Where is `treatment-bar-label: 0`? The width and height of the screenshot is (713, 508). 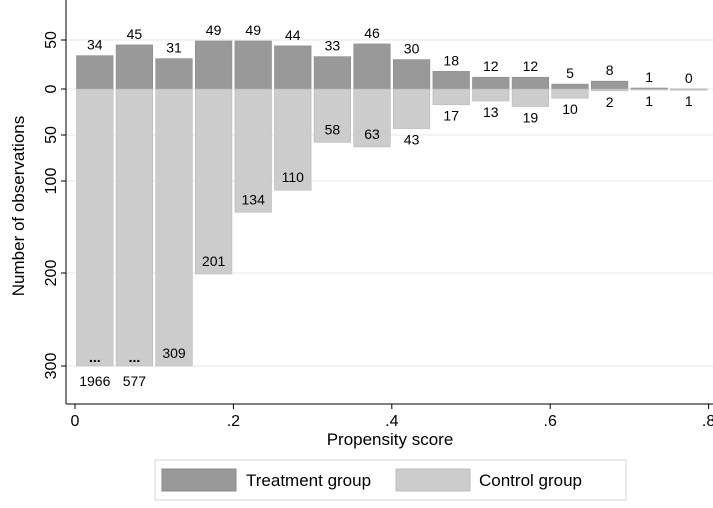
treatment-bar-label: 0 is located at coordinates (689, 78).